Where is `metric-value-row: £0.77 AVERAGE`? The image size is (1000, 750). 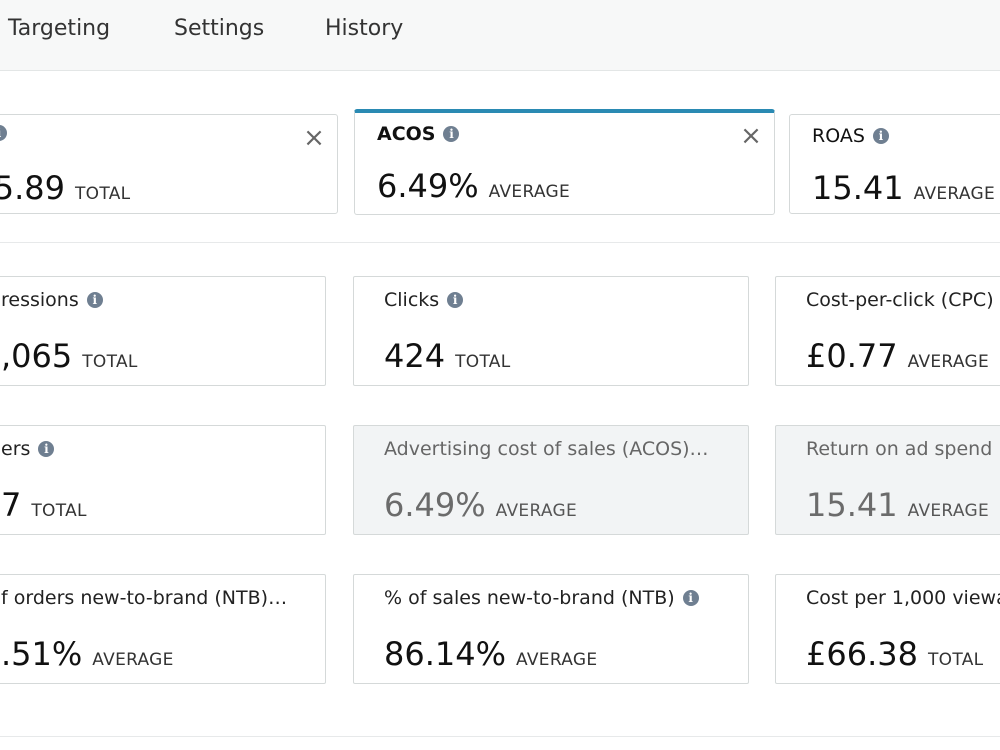
metric-value-row: £0.77 AVERAGE is located at coordinates (897, 356).